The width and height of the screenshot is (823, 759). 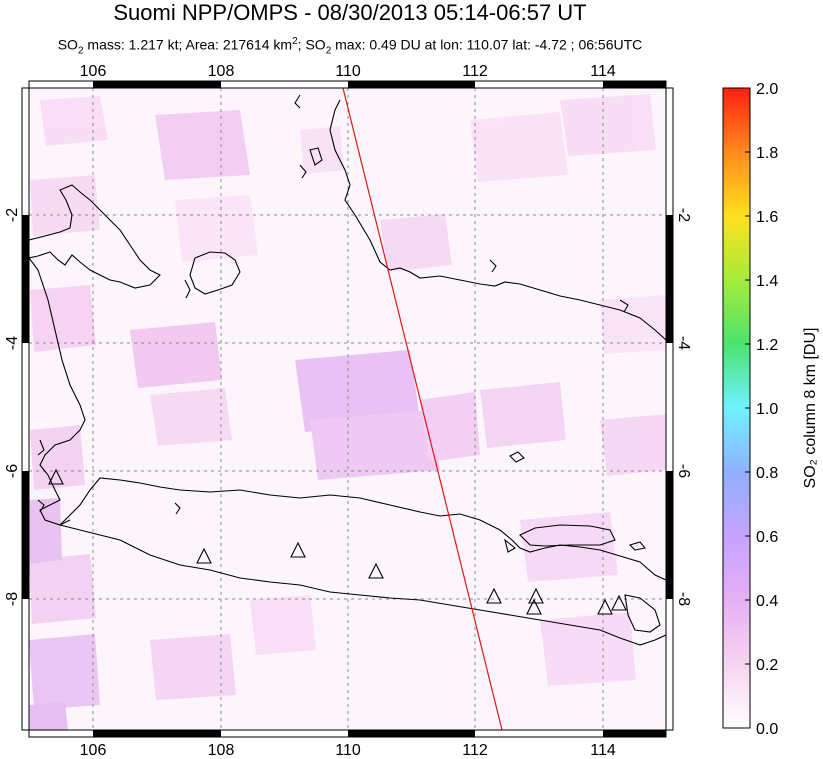 What do you see at coordinates (567, 535) in the screenshot?
I see `coastline-madura` at bounding box center [567, 535].